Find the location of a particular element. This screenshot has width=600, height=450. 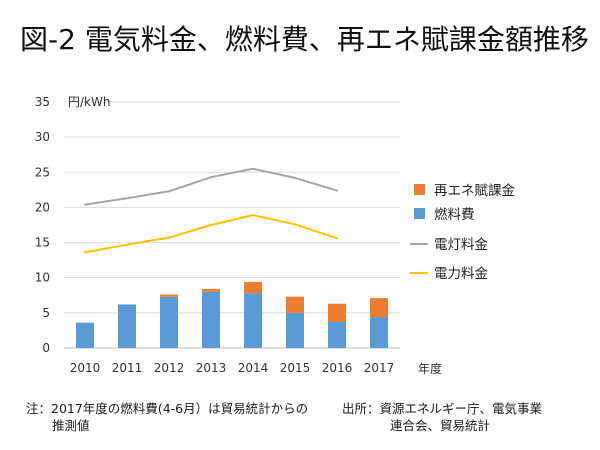

x-tick-label-2014: 2014 is located at coordinates (253, 368).